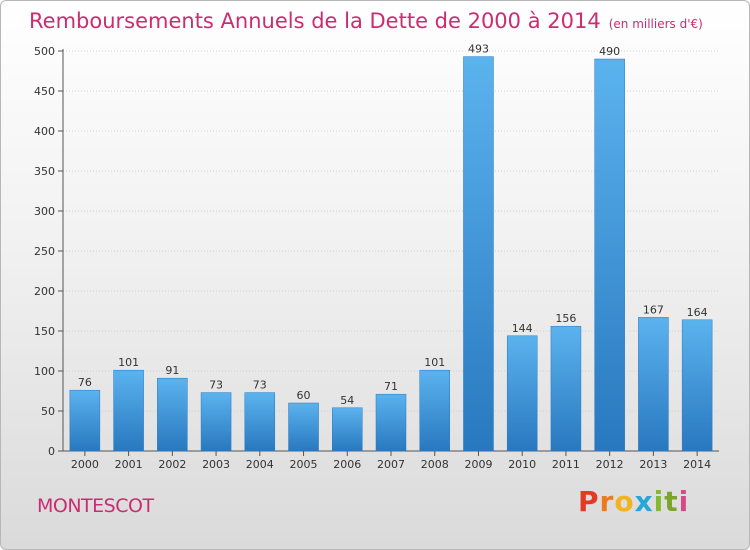 The width and height of the screenshot is (750, 550). What do you see at coordinates (671, 501) in the screenshot?
I see `logo-letter: t` at bounding box center [671, 501].